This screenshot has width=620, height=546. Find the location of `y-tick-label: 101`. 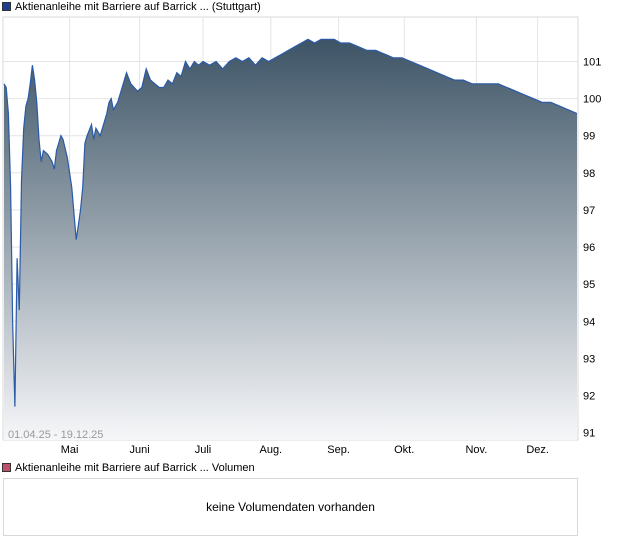

y-tick-label: 101 is located at coordinates (592, 63).